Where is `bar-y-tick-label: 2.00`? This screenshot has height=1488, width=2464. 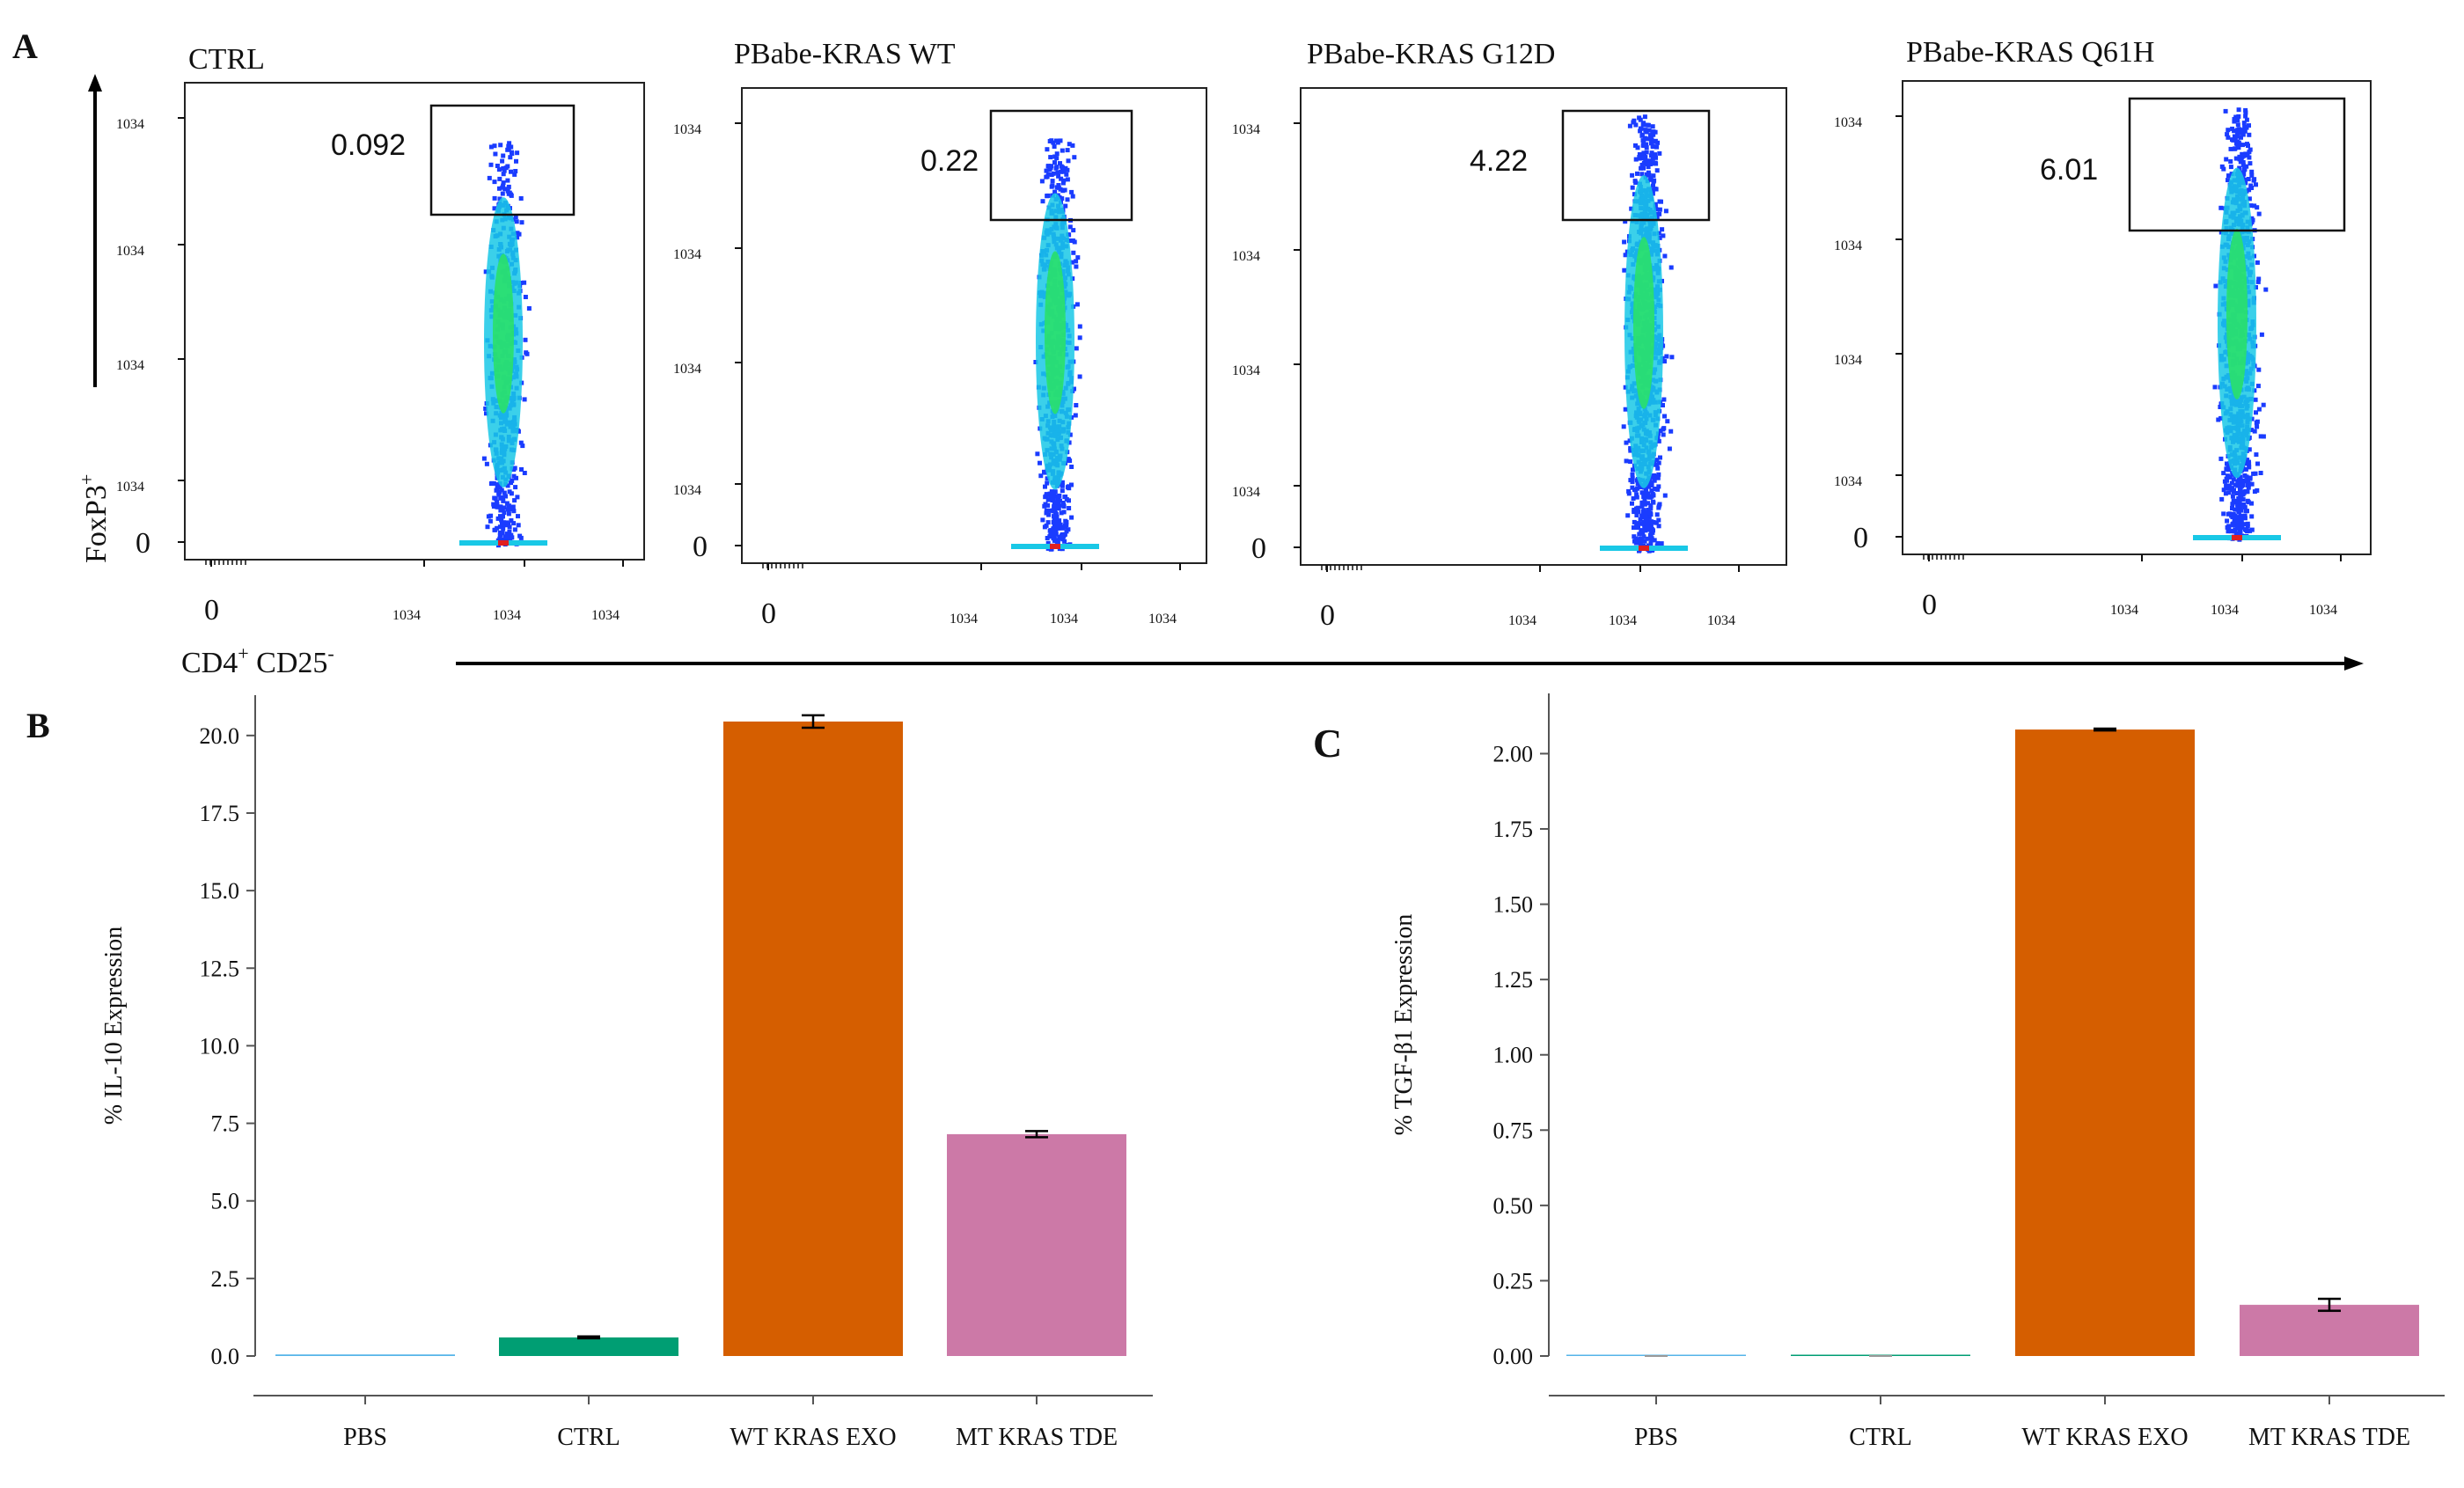
bar-y-tick-label: 2.00 is located at coordinates (1513, 753).